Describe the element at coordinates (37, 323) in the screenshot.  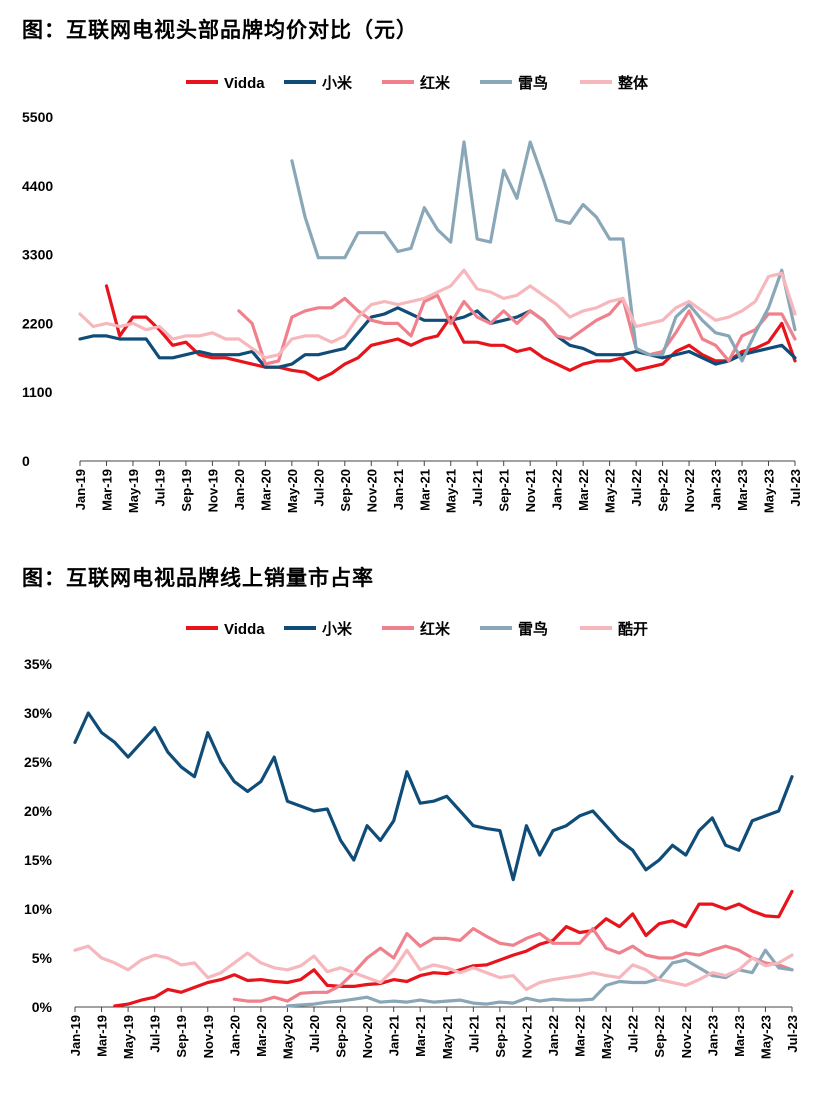
I see `y-tick-label: 2200` at that location.